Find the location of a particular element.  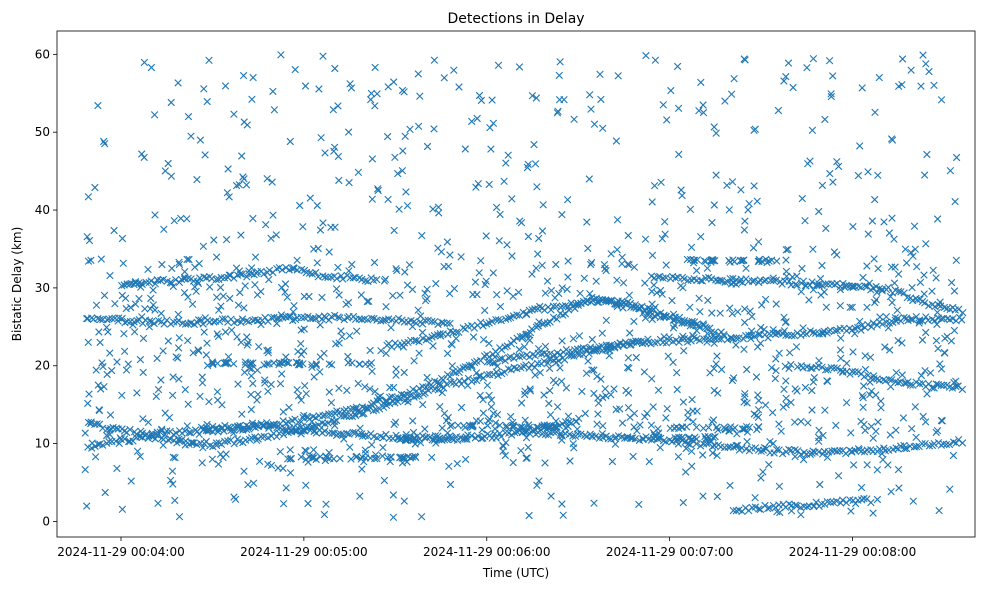

x-tick-label: 2024-11-29 00:08:00 is located at coordinates (852, 552).